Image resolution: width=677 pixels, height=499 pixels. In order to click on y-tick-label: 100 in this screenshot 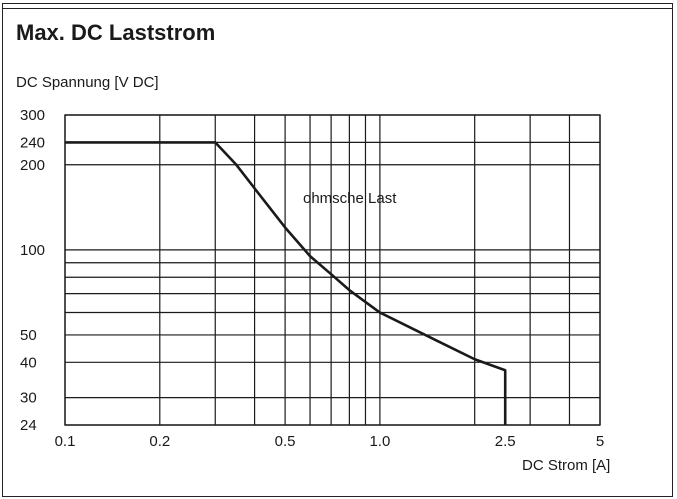, I will do `click(32, 250)`.